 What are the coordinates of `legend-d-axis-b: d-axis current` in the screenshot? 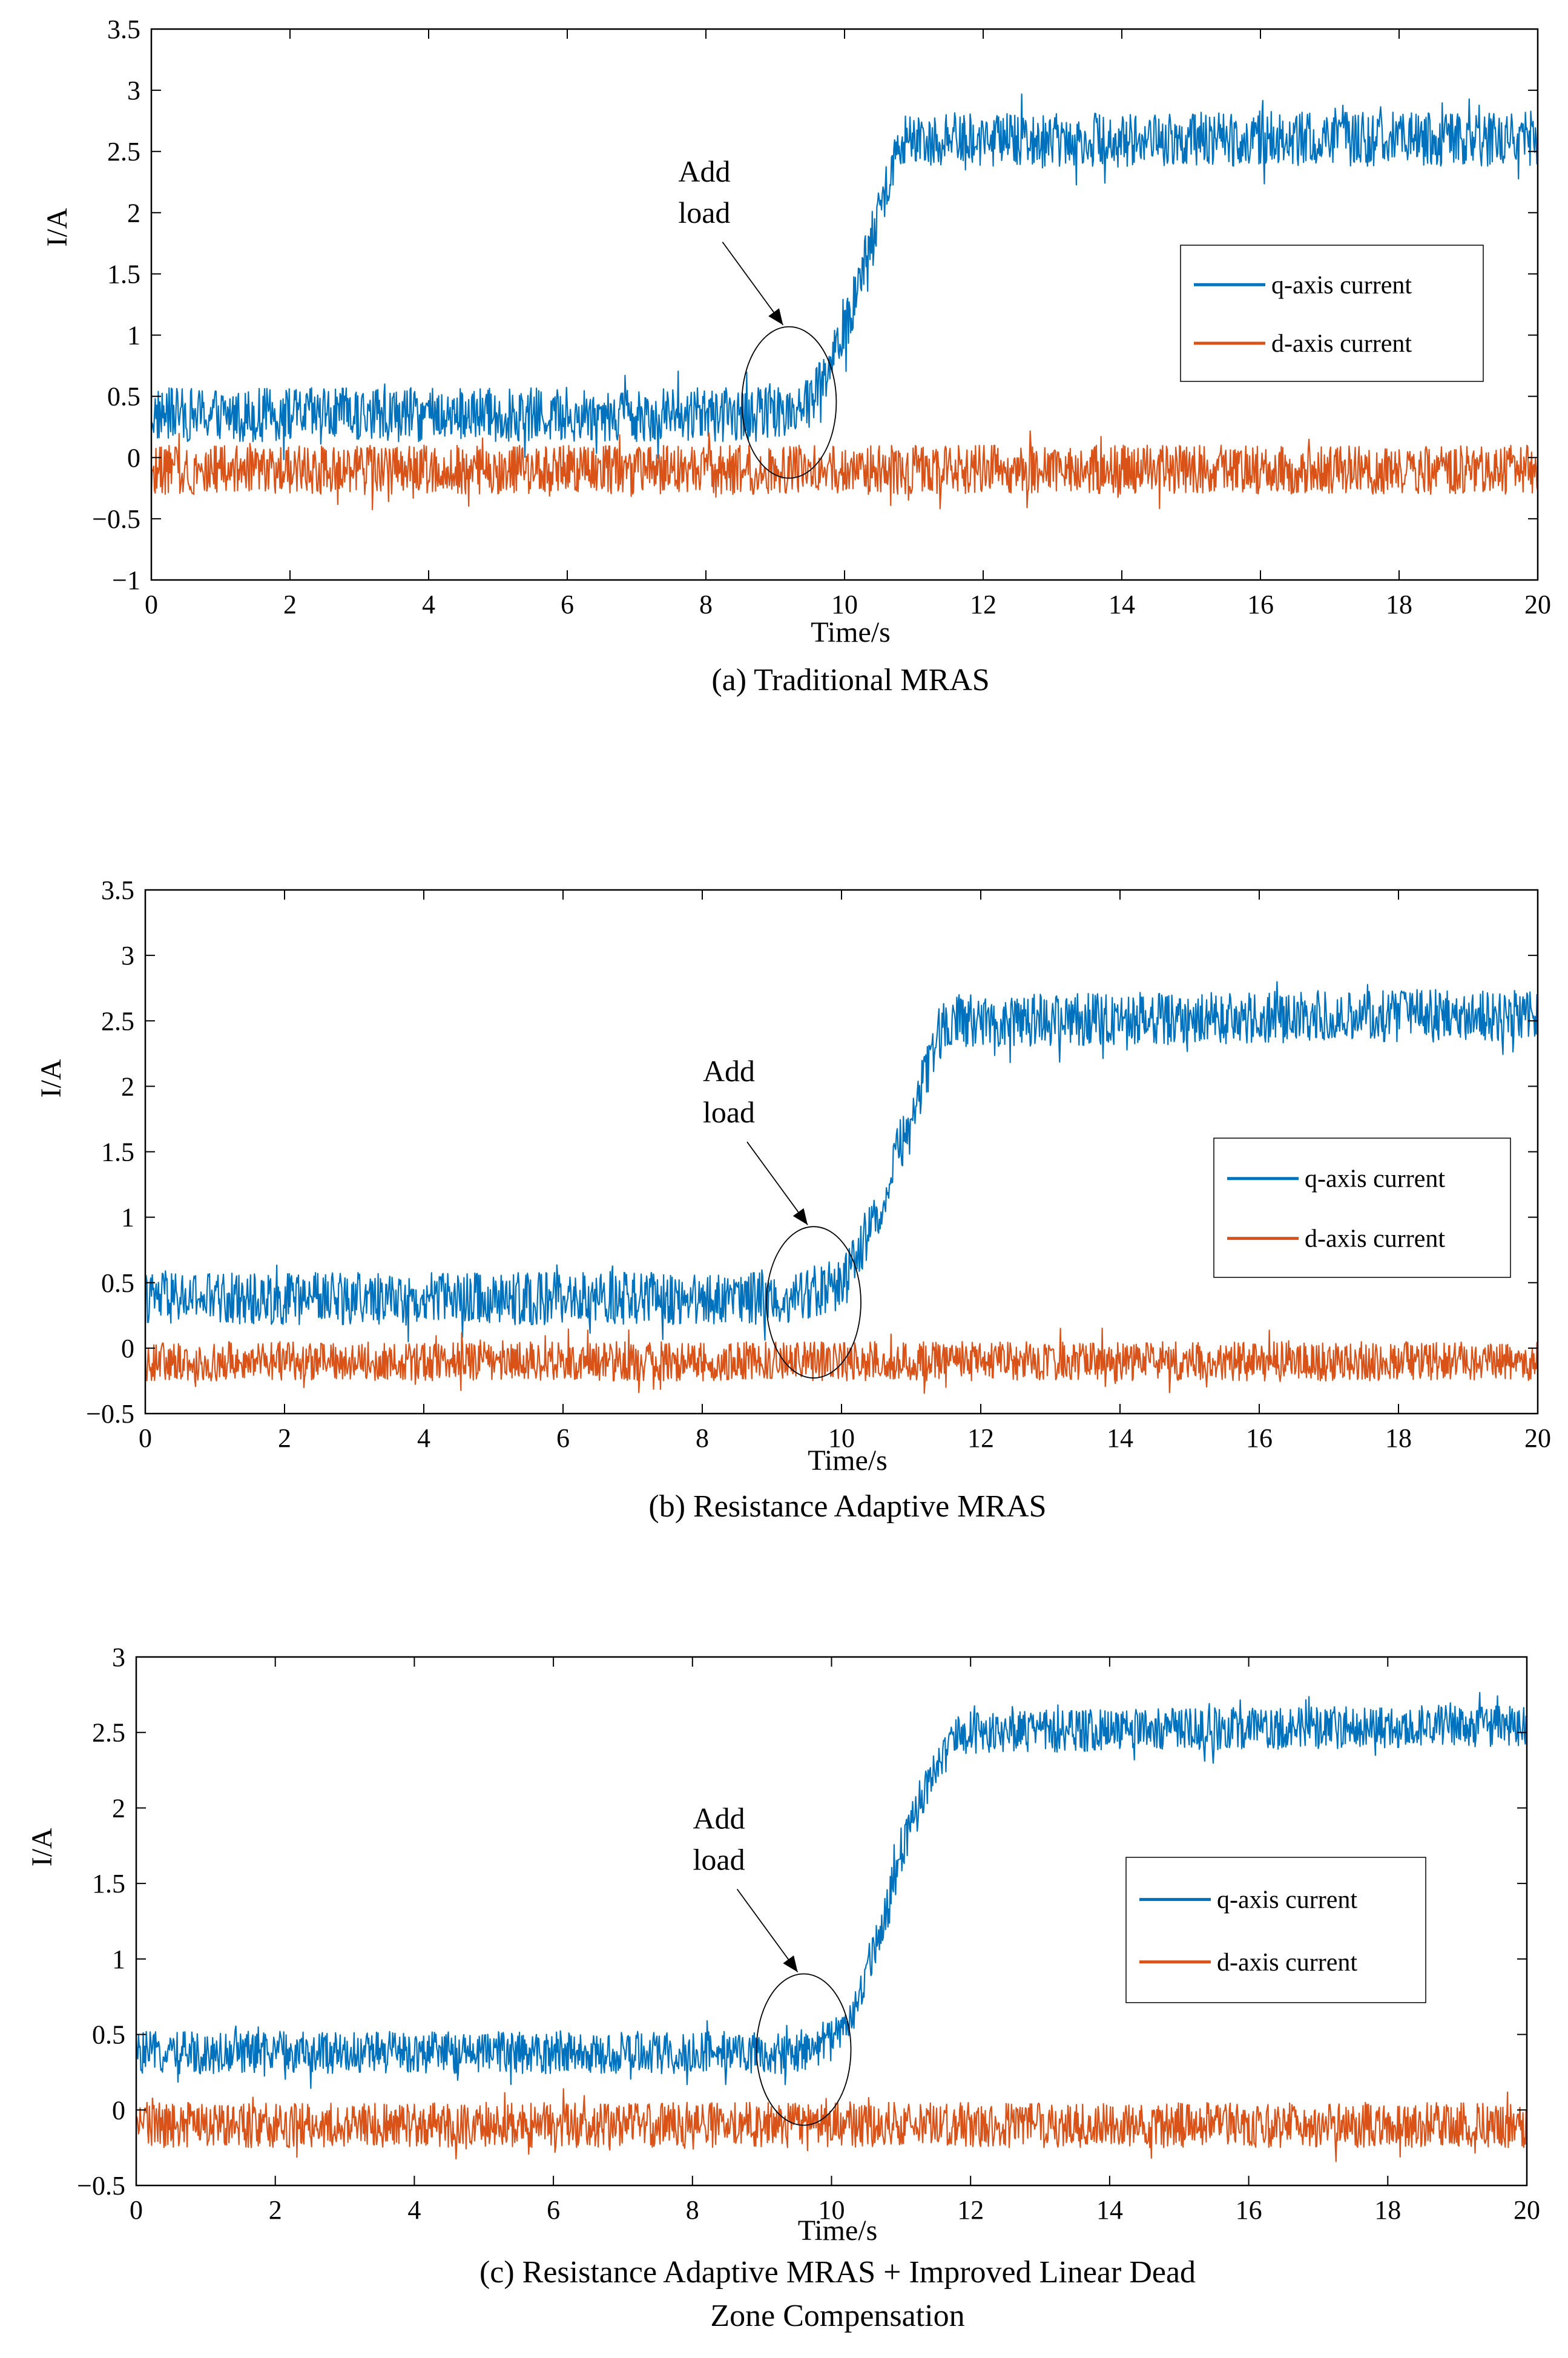 It's located at (1375, 1239).